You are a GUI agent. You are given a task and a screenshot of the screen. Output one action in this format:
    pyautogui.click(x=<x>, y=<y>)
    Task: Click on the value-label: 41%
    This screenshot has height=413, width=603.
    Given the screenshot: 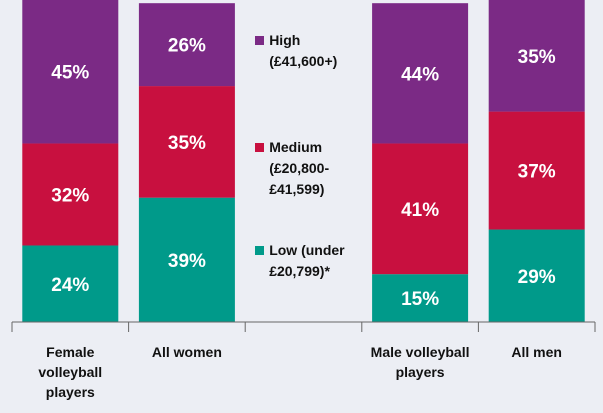 What is the action you would take?
    pyautogui.click(x=420, y=210)
    